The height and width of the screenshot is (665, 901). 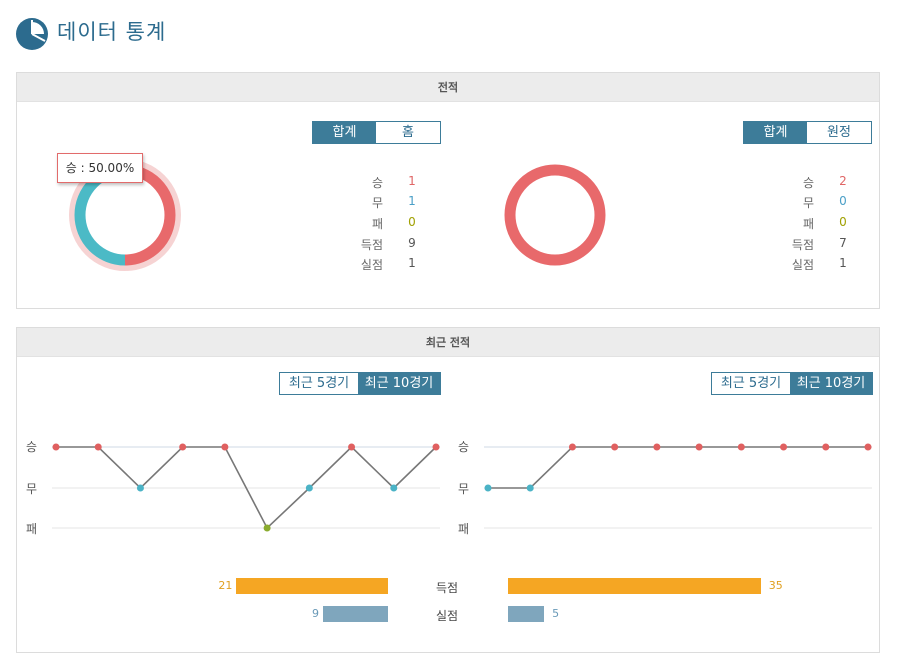 What do you see at coordinates (312, 586) in the screenshot?
I see `bar-left-goals` at bounding box center [312, 586].